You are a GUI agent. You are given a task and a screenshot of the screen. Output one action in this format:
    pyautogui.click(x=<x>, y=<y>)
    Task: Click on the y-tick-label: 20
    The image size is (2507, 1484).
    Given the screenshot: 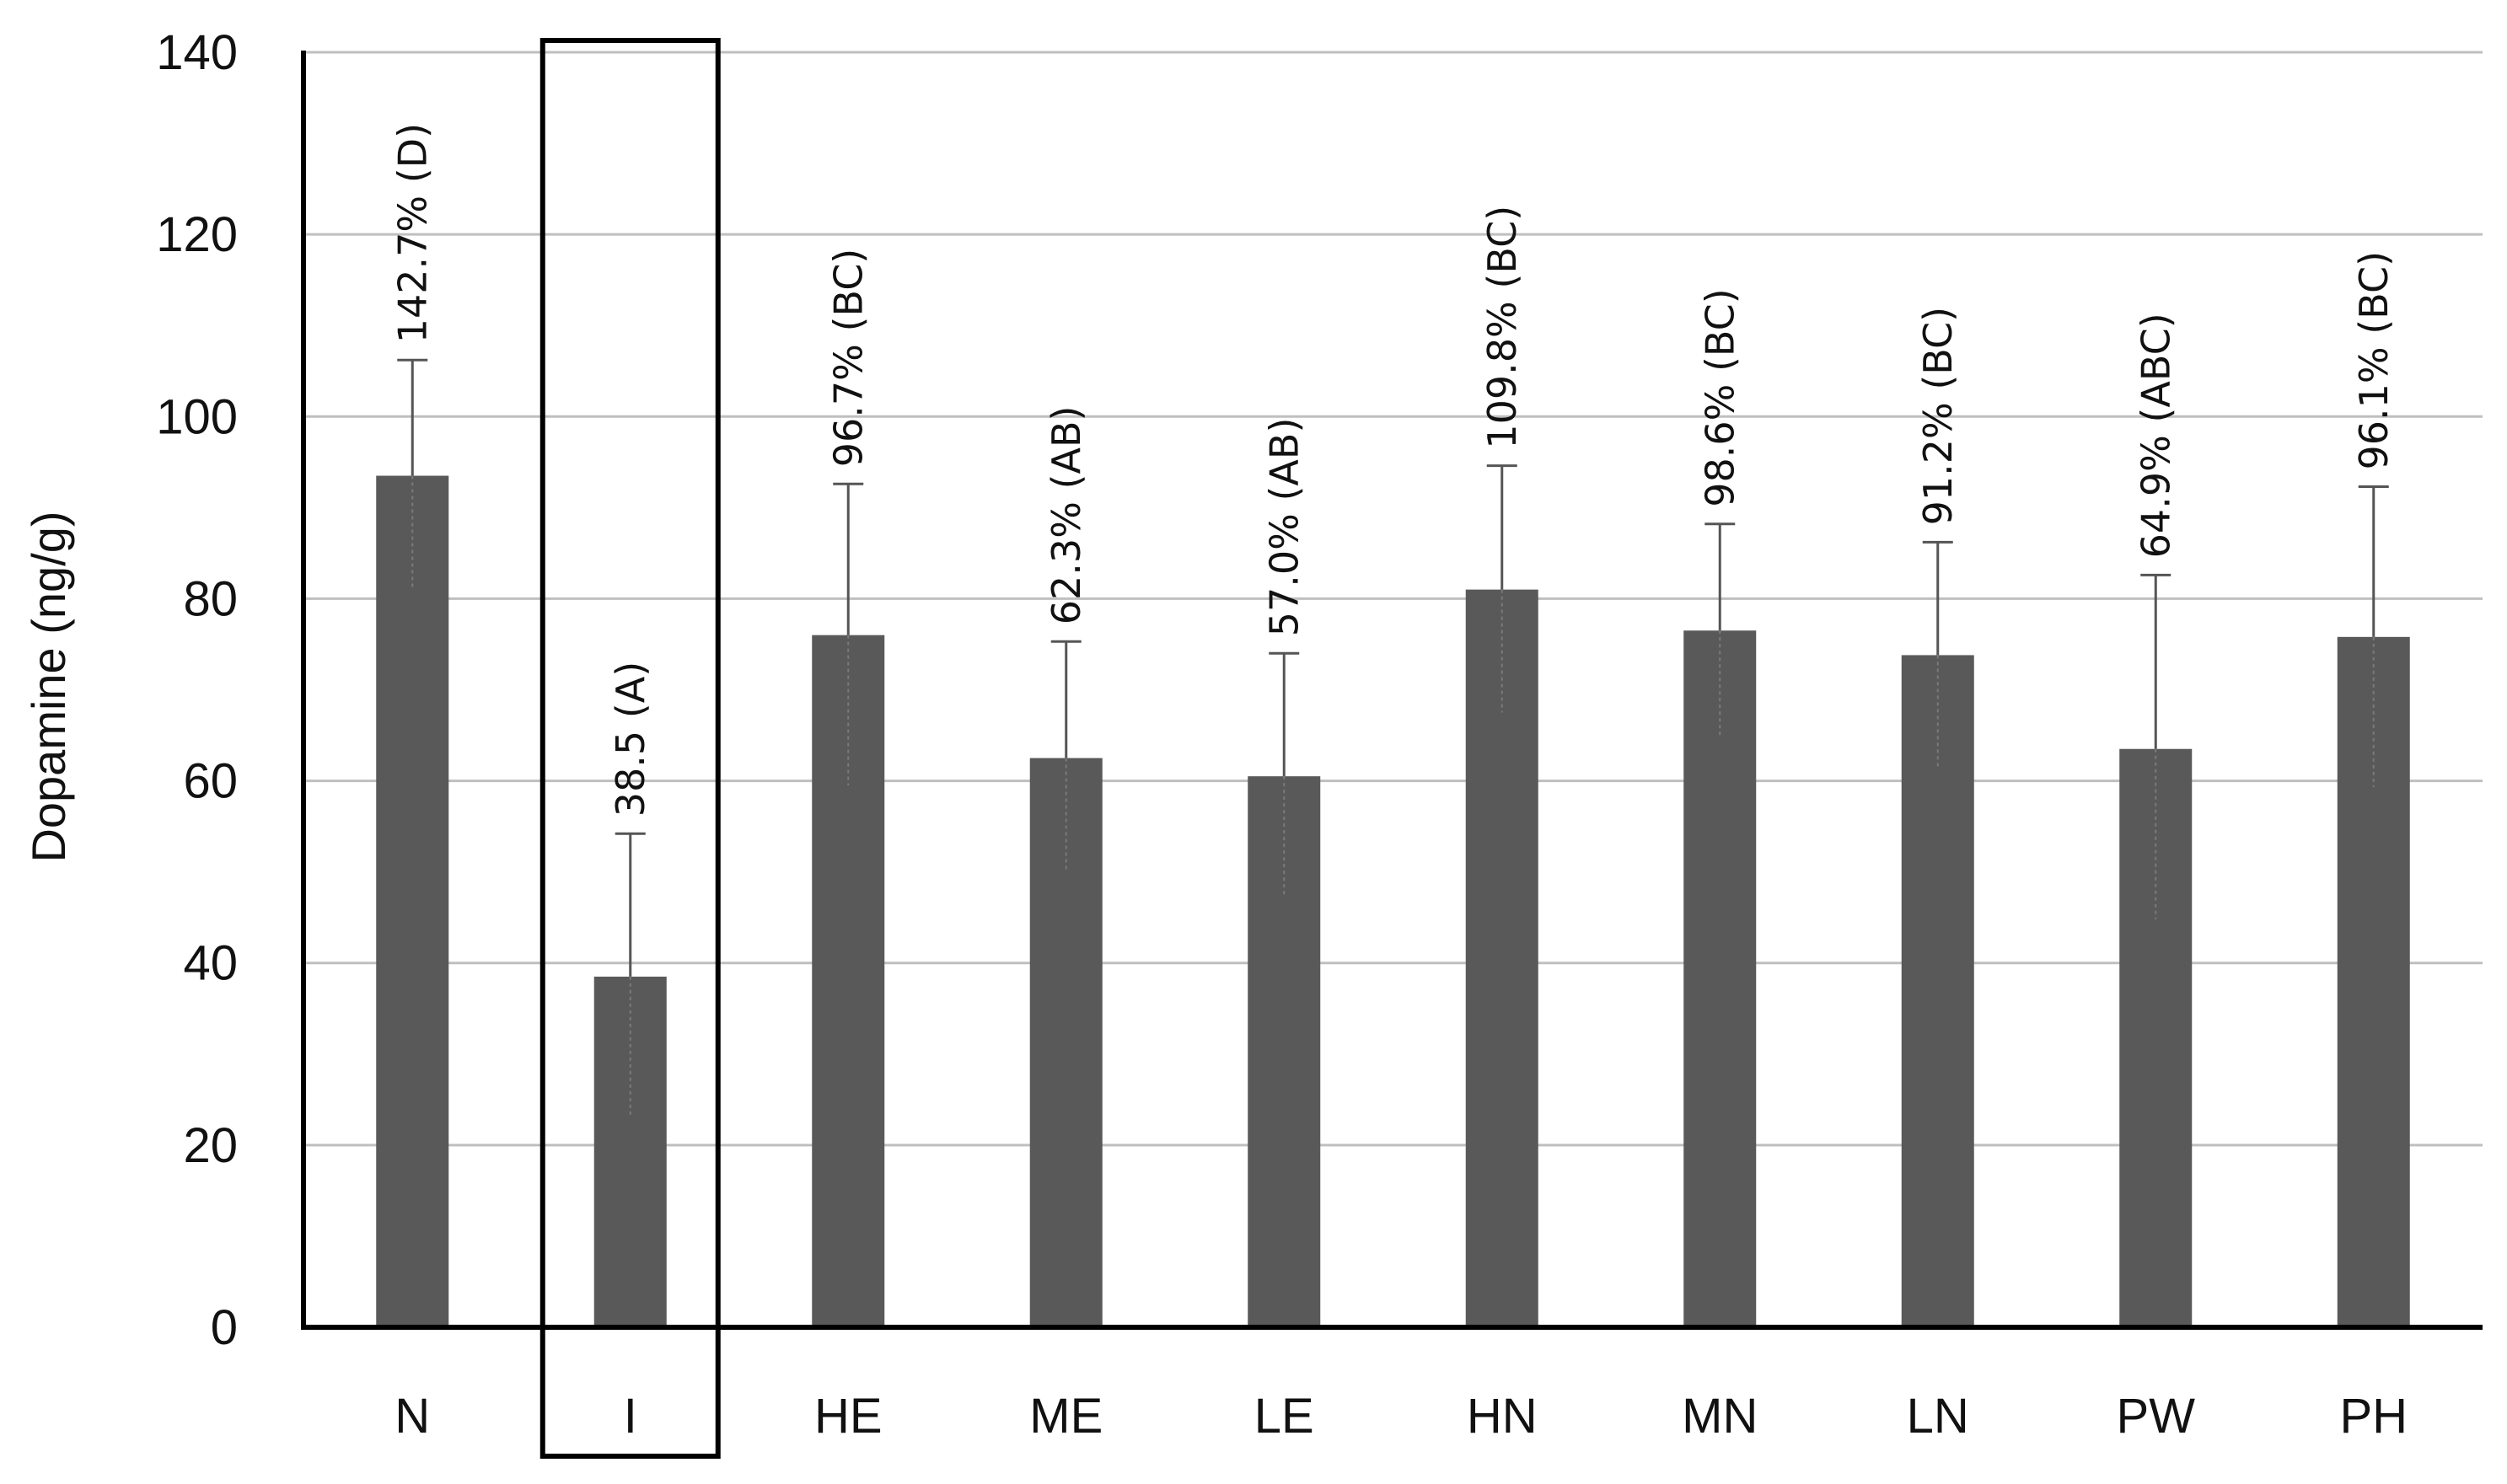 What is the action you would take?
    pyautogui.click(x=210, y=1145)
    